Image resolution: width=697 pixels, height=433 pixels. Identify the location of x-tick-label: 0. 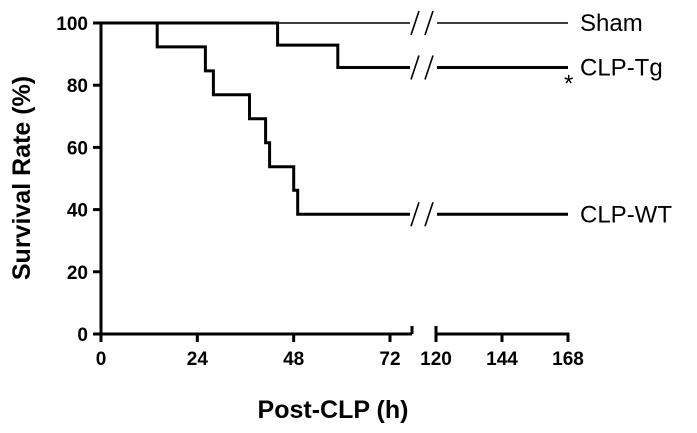
(101, 359).